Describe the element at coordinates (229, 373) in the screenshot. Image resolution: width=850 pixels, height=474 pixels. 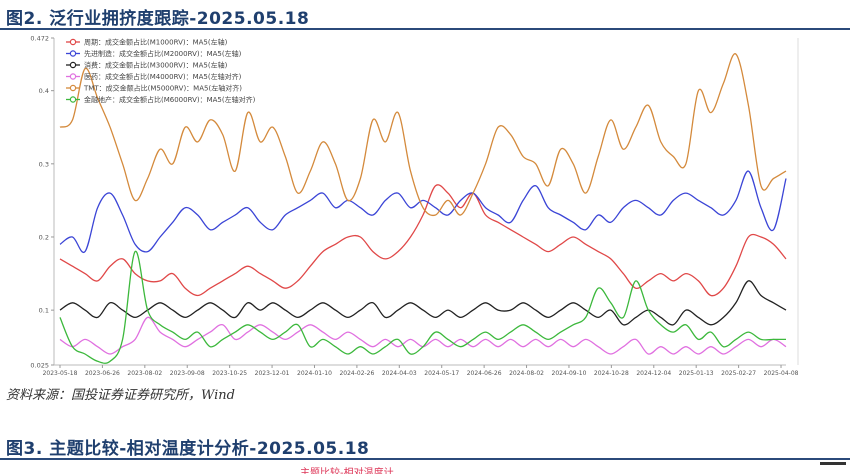
I see `x-tick-label: 2023-10-25` at that location.